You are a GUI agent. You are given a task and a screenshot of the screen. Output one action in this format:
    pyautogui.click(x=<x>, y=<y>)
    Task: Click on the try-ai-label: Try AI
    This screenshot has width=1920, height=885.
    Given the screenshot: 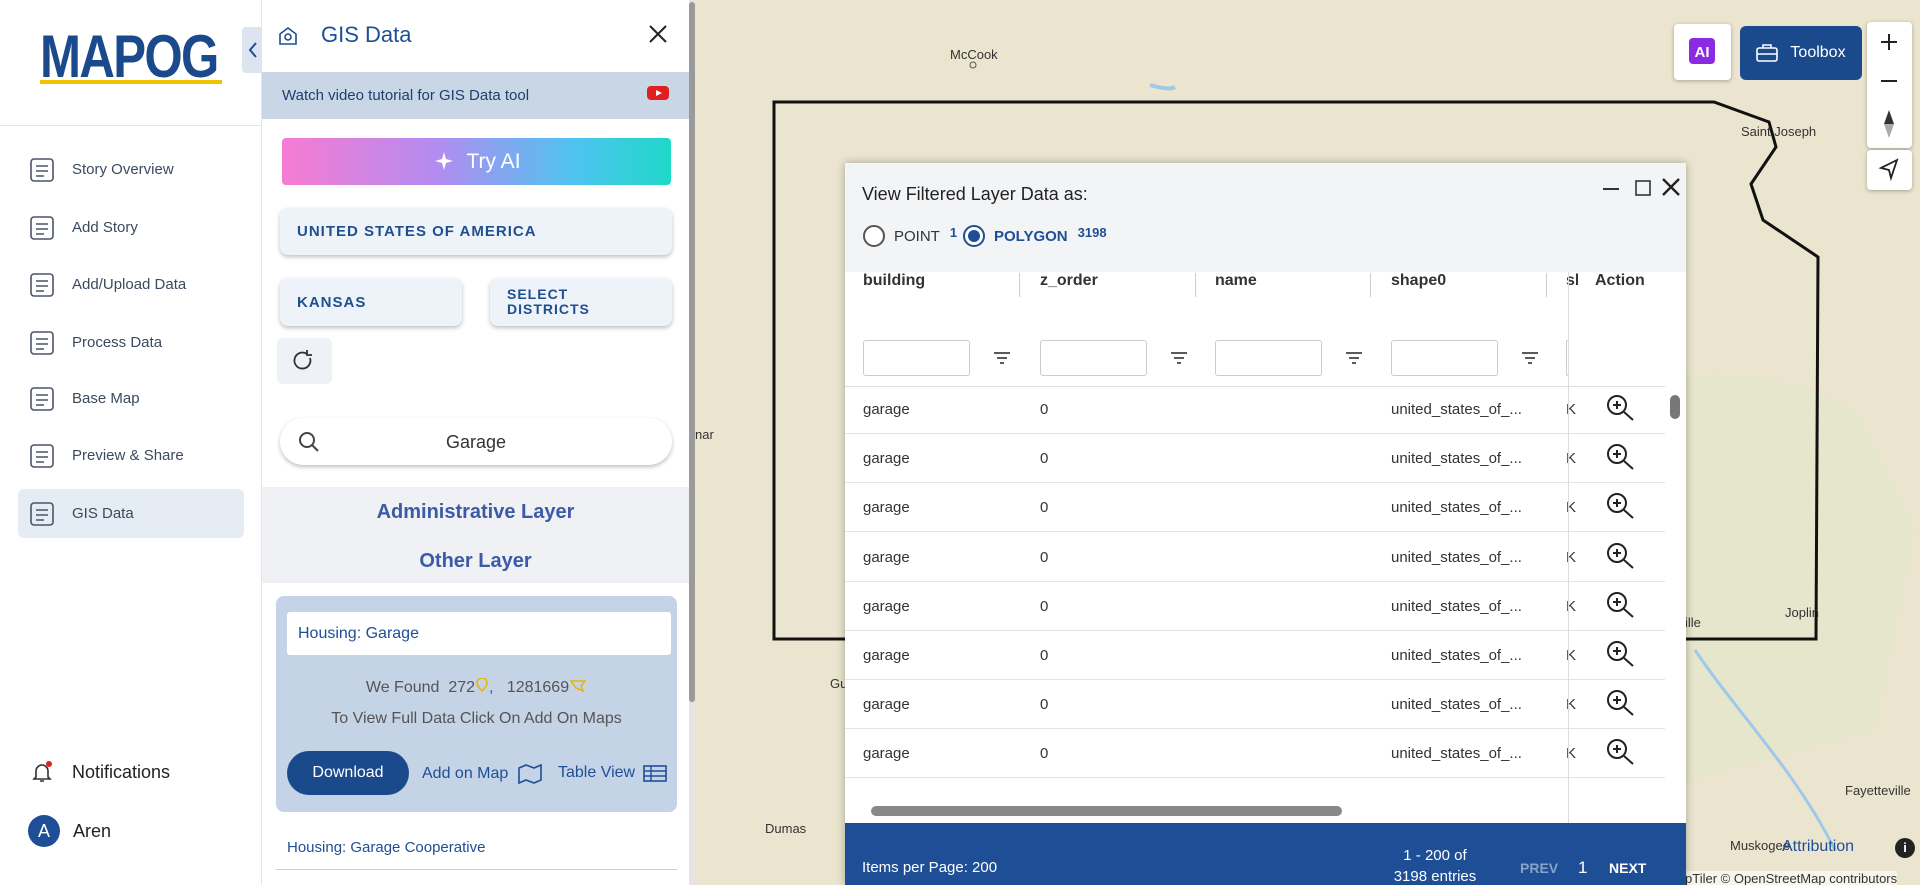 What is the action you would take?
    pyautogui.click(x=493, y=161)
    